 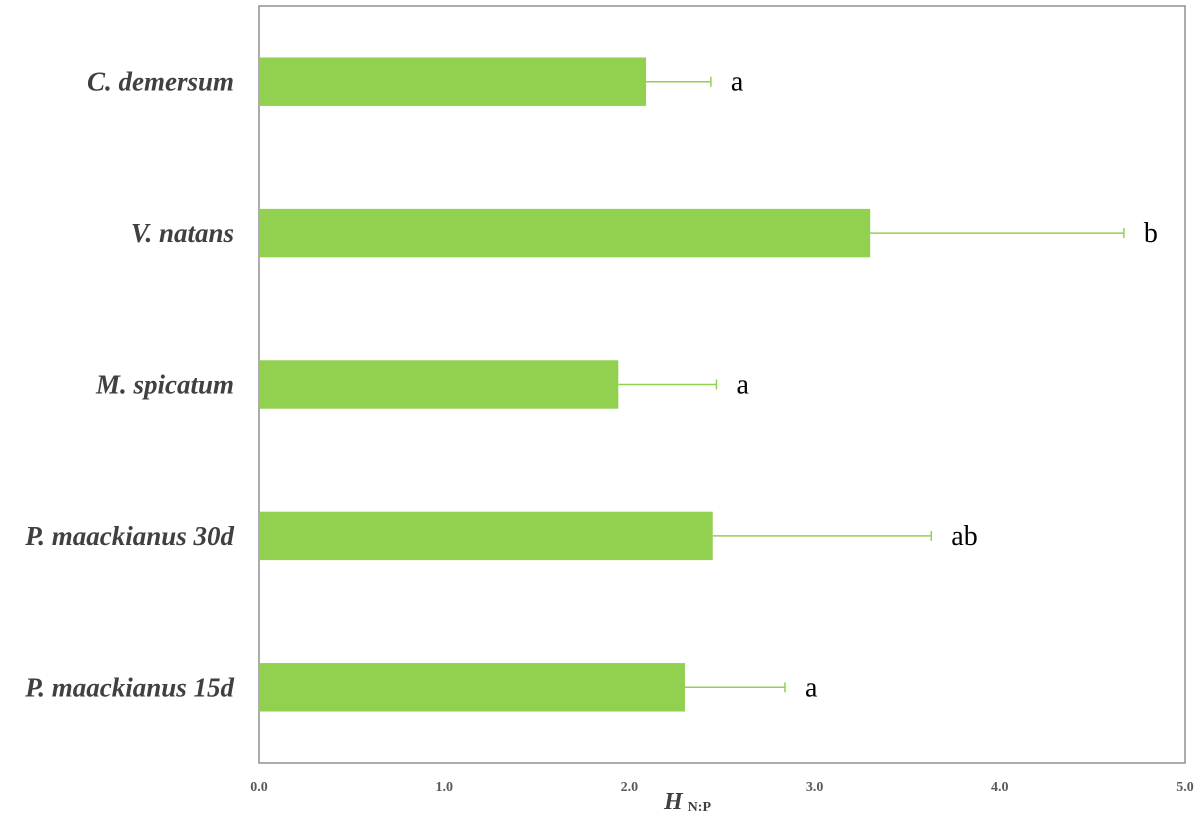 I want to click on category-label-4: P. maackianus 15d, so click(x=129, y=687).